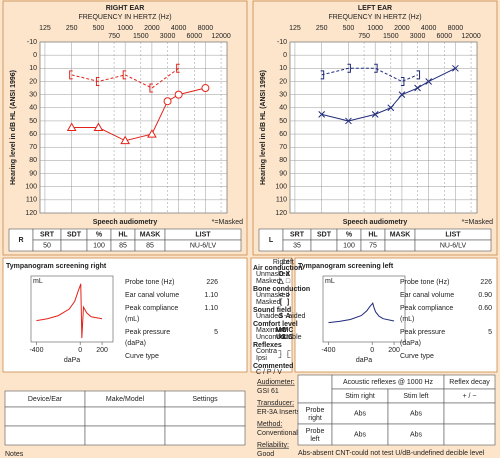  Describe the element at coordinates (123, 245) in the screenshot. I see `speech-value: 85` at that location.